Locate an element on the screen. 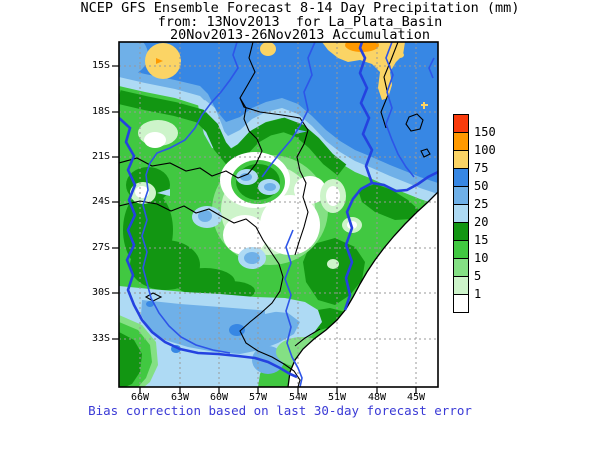 This screenshot has width=600, height=450. legend-label-20: 20 is located at coordinates (481, 222).